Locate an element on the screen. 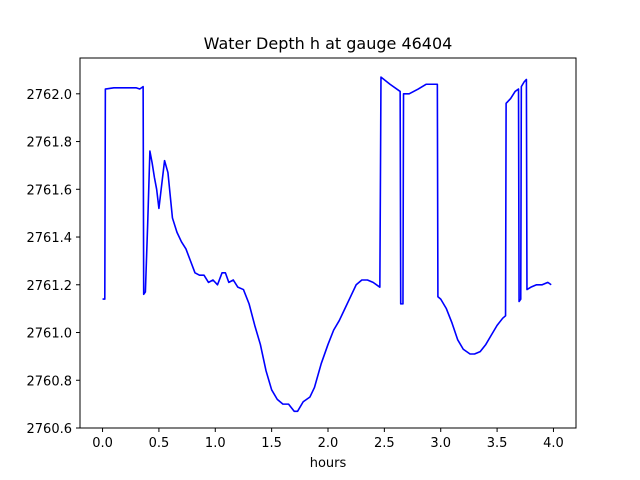 The image size is (640, 480). x-tick-label: 3.0 is located at coordinates (440, 443).